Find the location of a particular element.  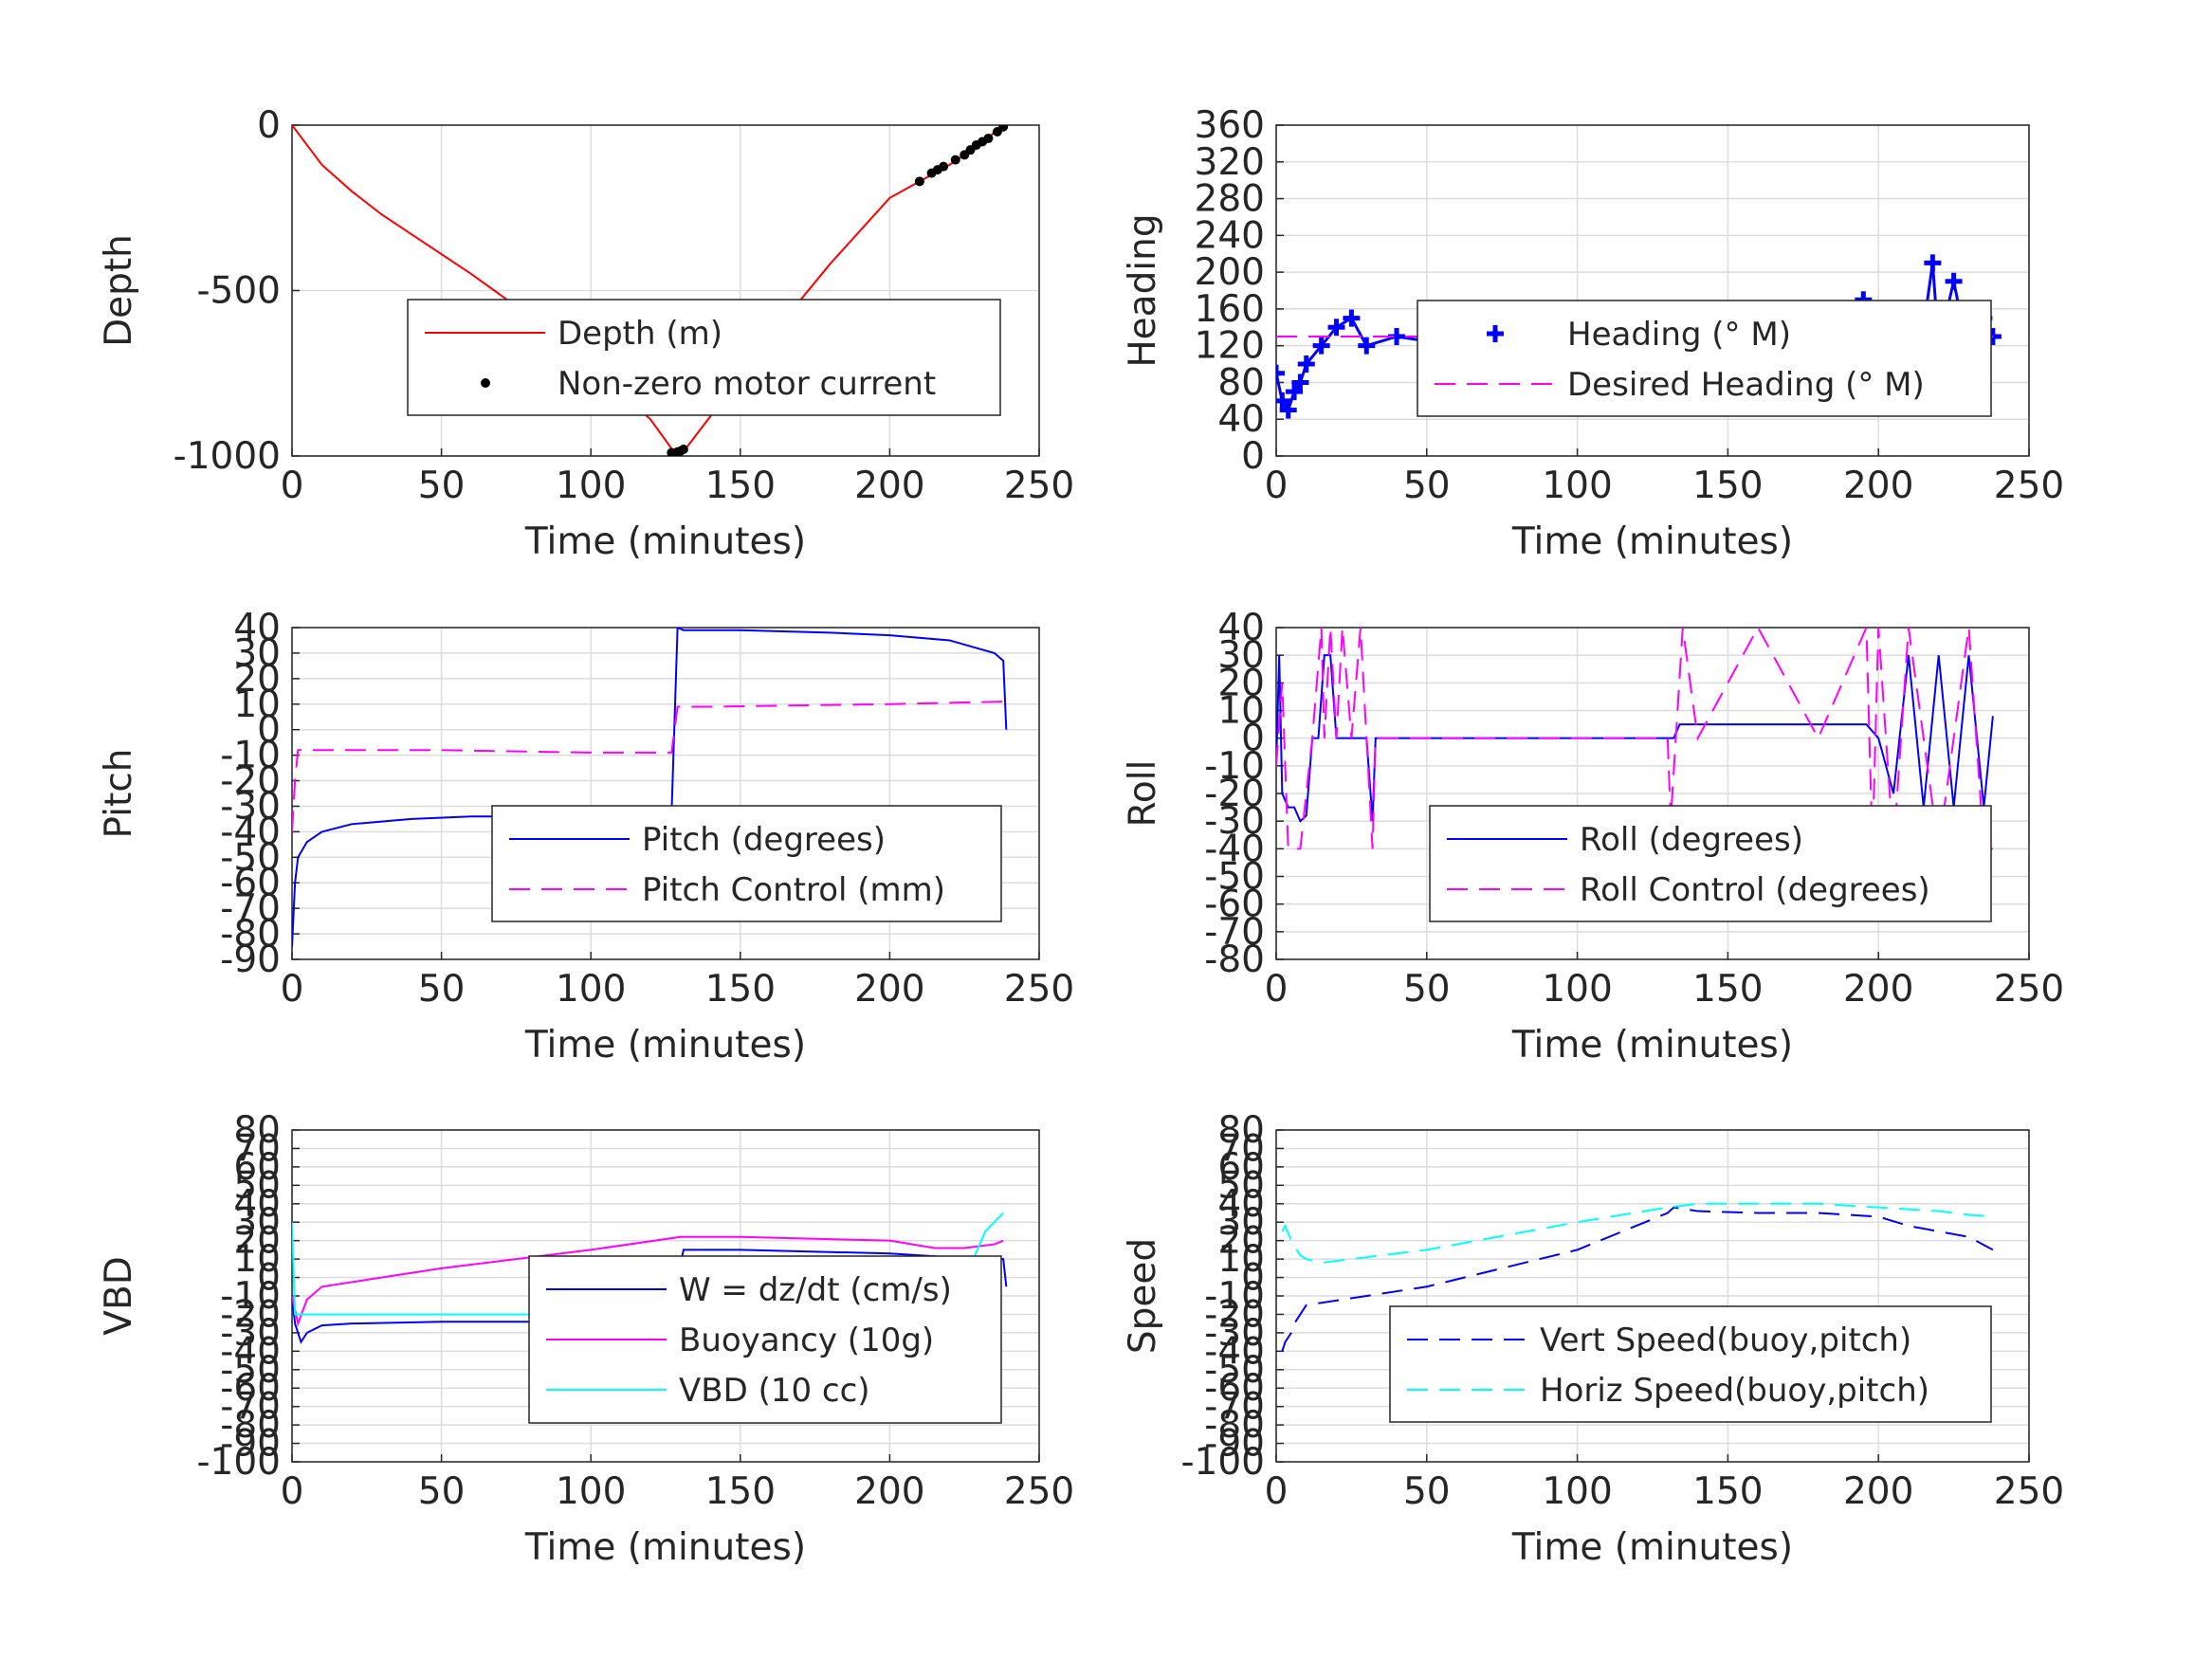

series-roll-control-degrees is located at coordinates (1634, 739).